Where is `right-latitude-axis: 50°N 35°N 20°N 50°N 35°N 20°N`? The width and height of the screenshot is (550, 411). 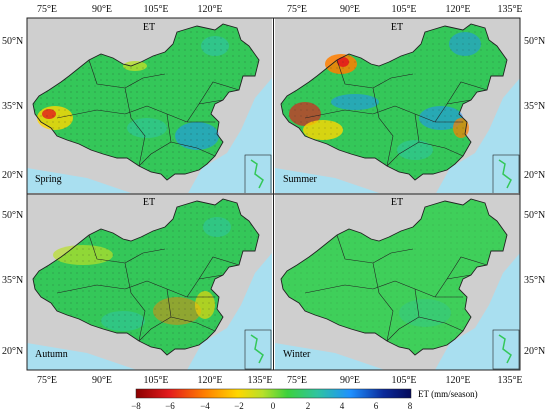 right-latitude-axis: 50°N 35°N 20°N 50°N 35°N 20°N is located at coordinates (534, 196).